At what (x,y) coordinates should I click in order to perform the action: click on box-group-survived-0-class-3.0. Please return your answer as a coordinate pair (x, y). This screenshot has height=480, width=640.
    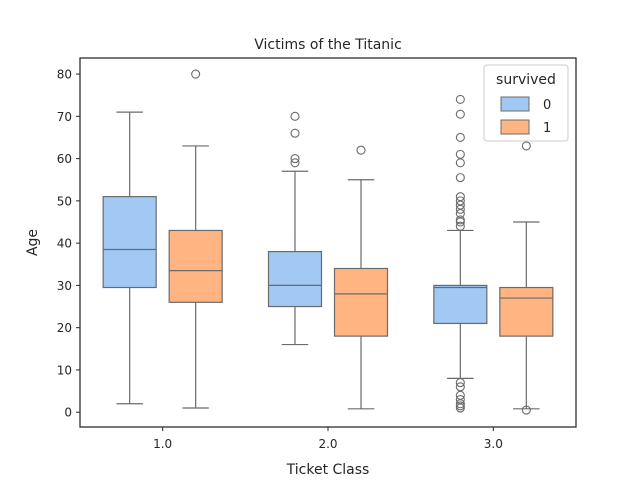
    Looking at the image, I should click on (460, 253).